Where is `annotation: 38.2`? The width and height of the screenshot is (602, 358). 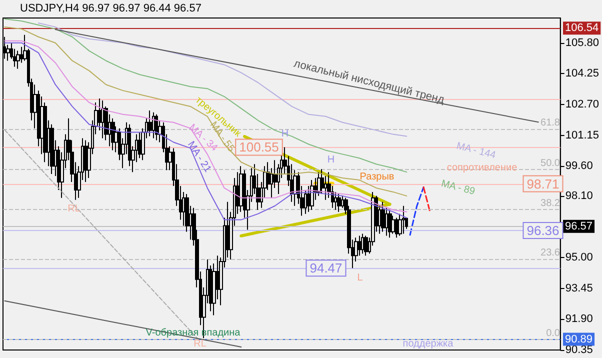 annotation: 38.2 is located at coordinates (550, 203).